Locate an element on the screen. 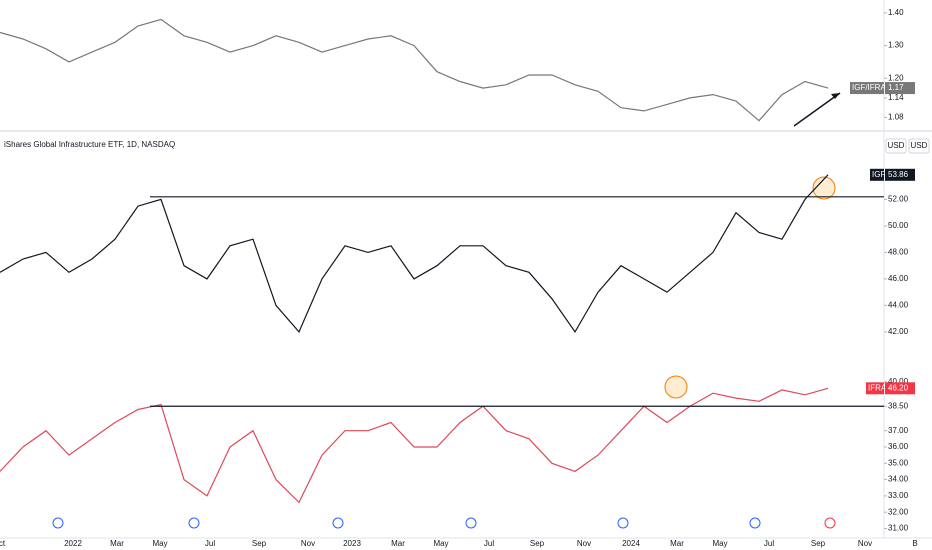 This screenshot has height=550, width=932. y-tick-label: 36.00 is located at coordinates (898, 446).